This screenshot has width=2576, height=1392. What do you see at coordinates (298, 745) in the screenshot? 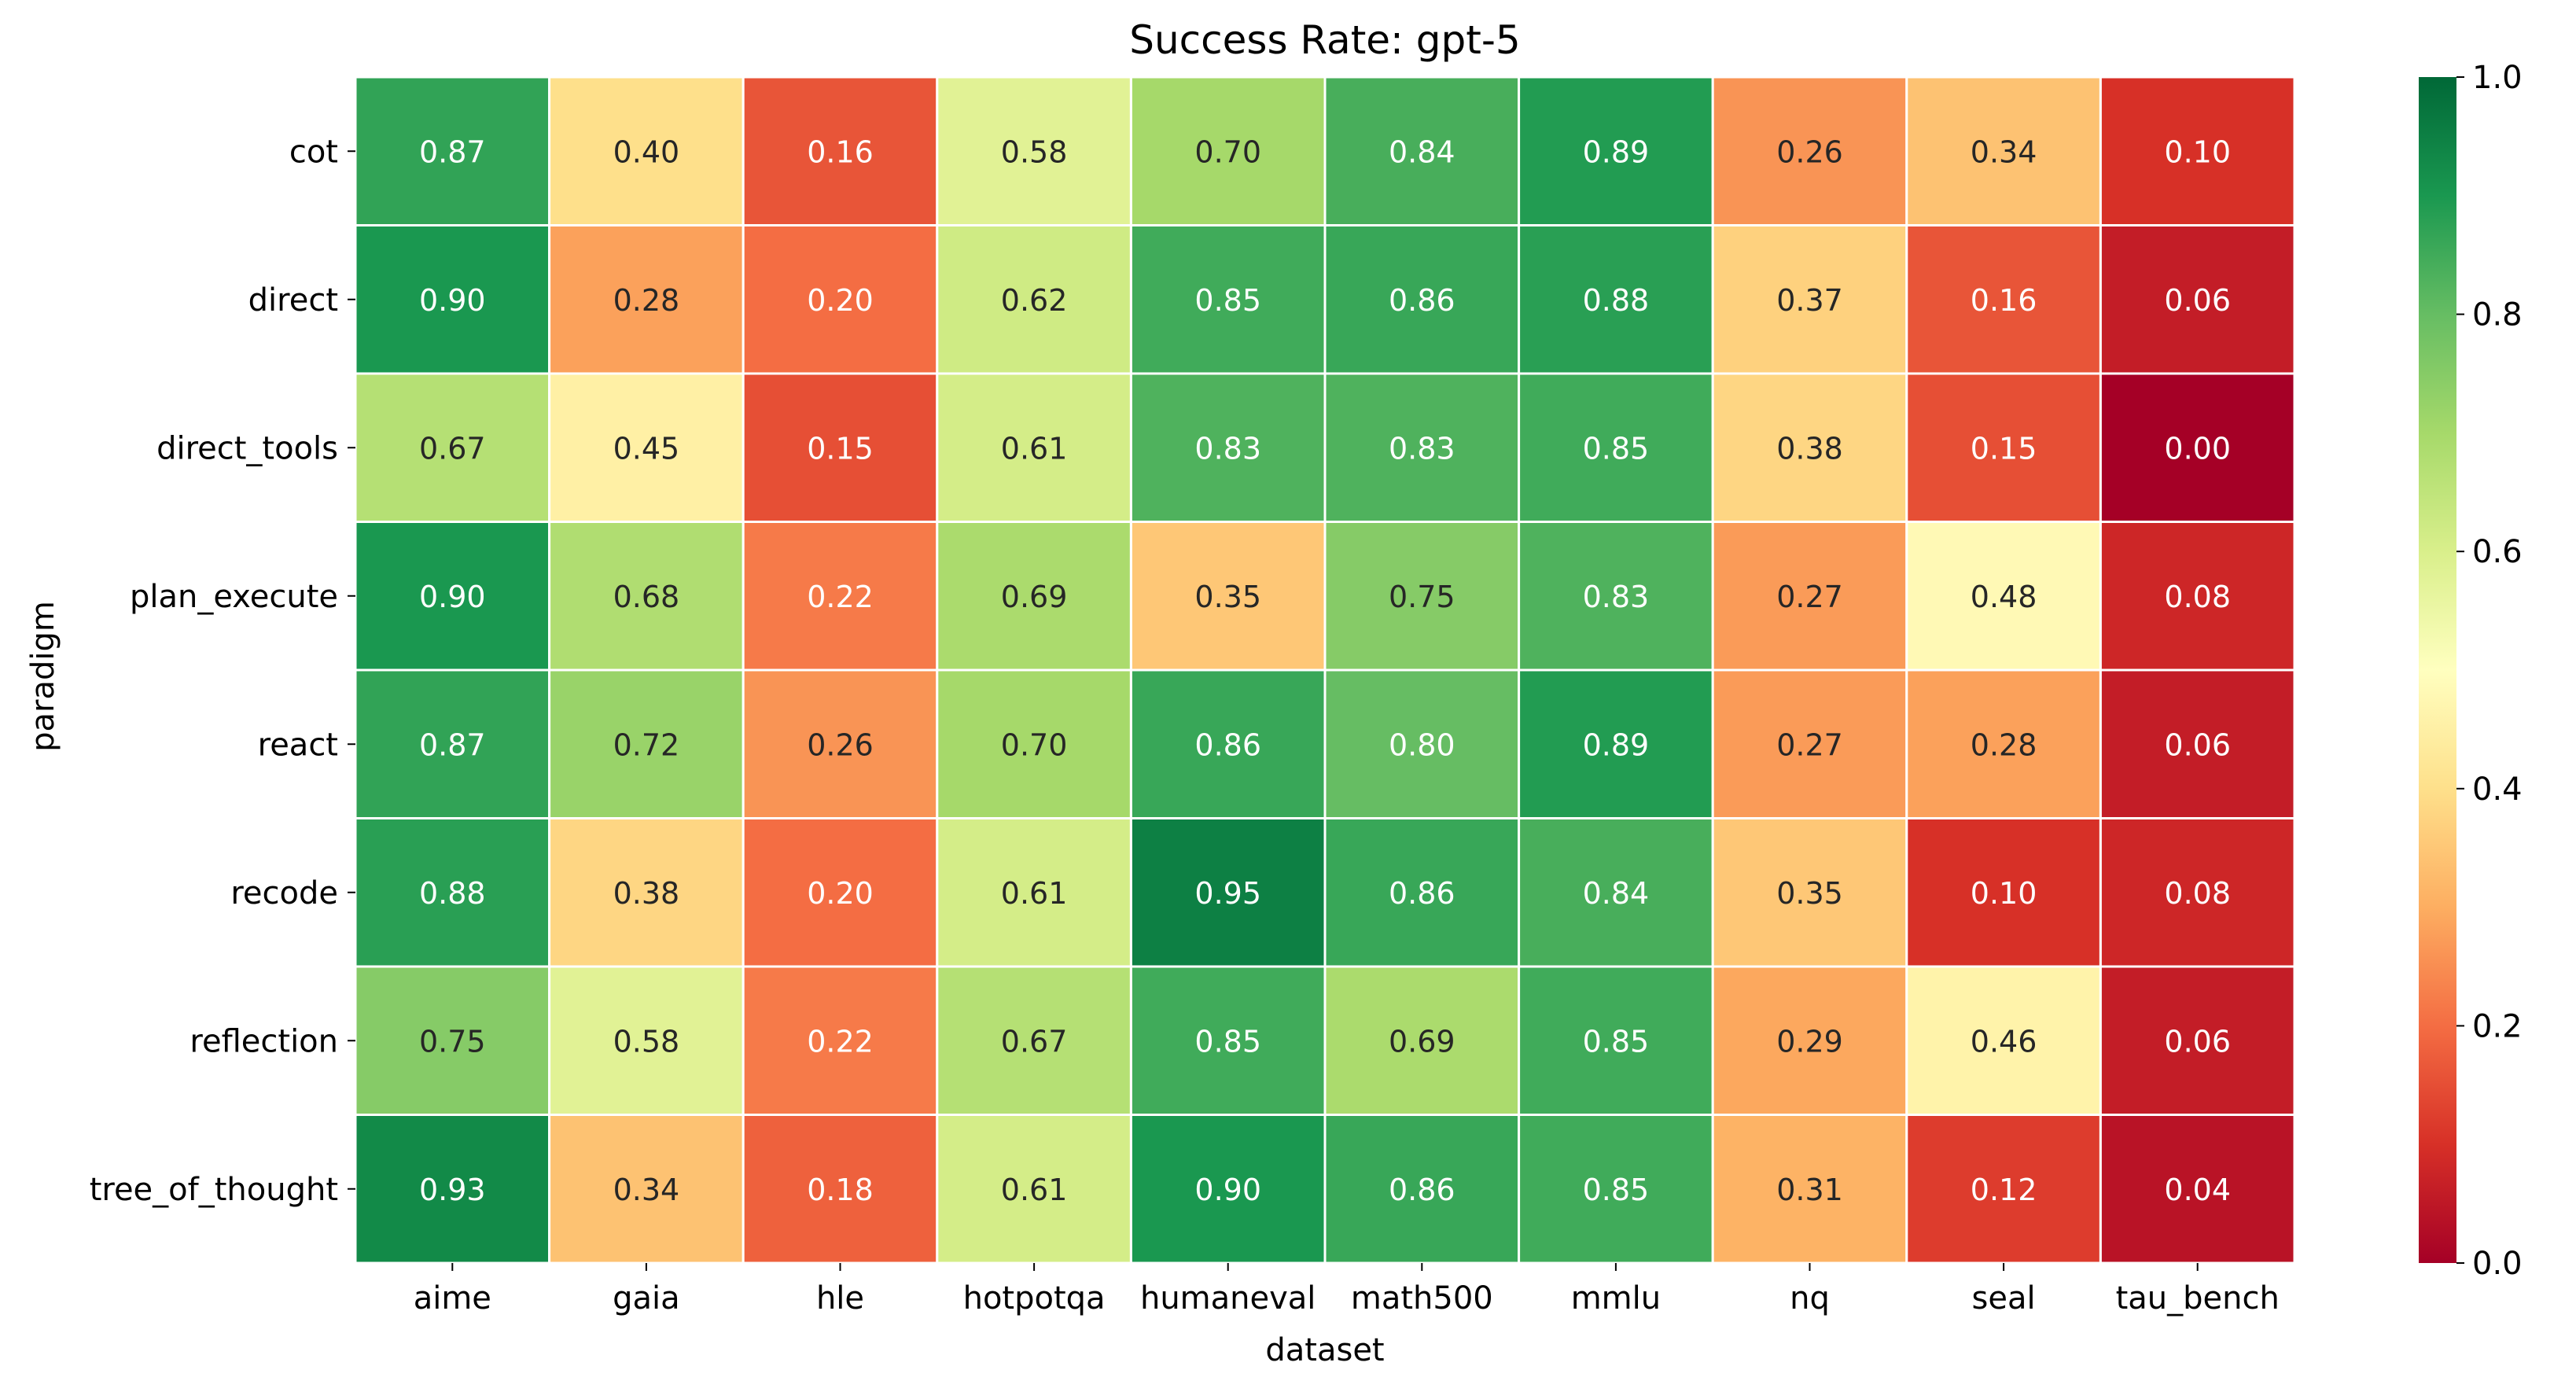
I see `y-tick-label: react` at bounding box center [298, 745].